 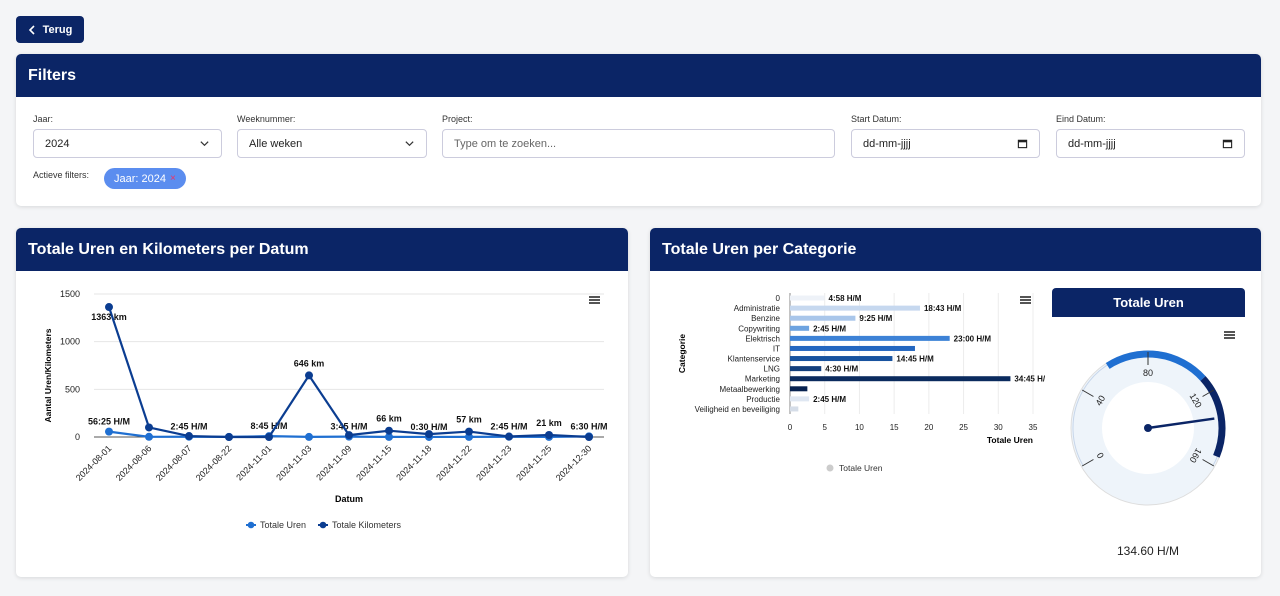 I want to click on filters-title: Filters, so click(x=638, y=75).